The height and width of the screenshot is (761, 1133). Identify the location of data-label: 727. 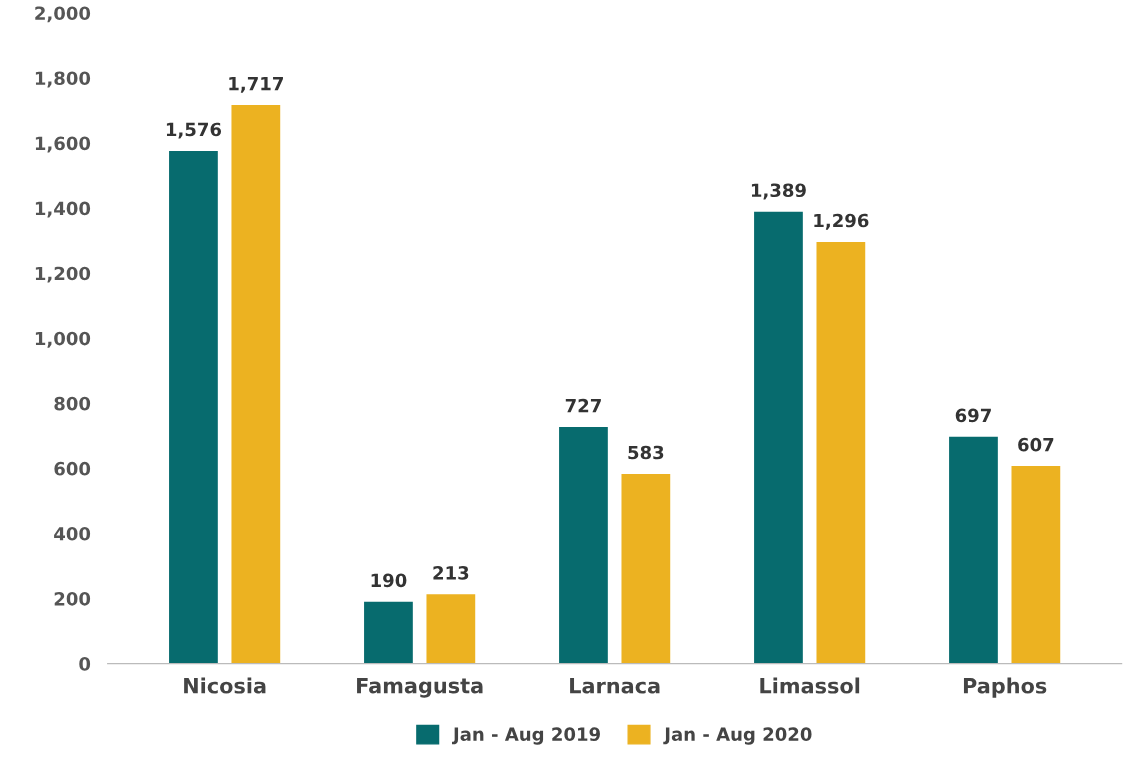
(583, 405).